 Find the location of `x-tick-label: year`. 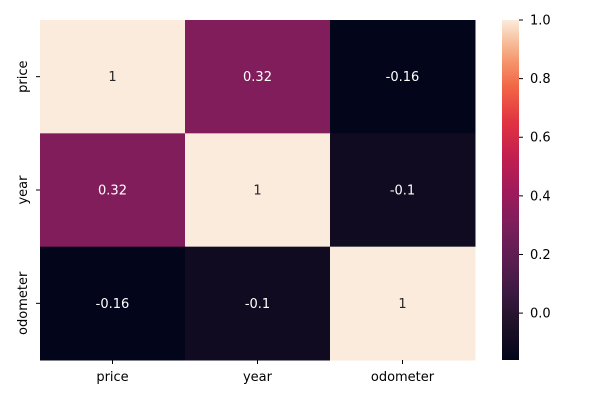

x-tick-label: year is located at coordinates (258, 377).